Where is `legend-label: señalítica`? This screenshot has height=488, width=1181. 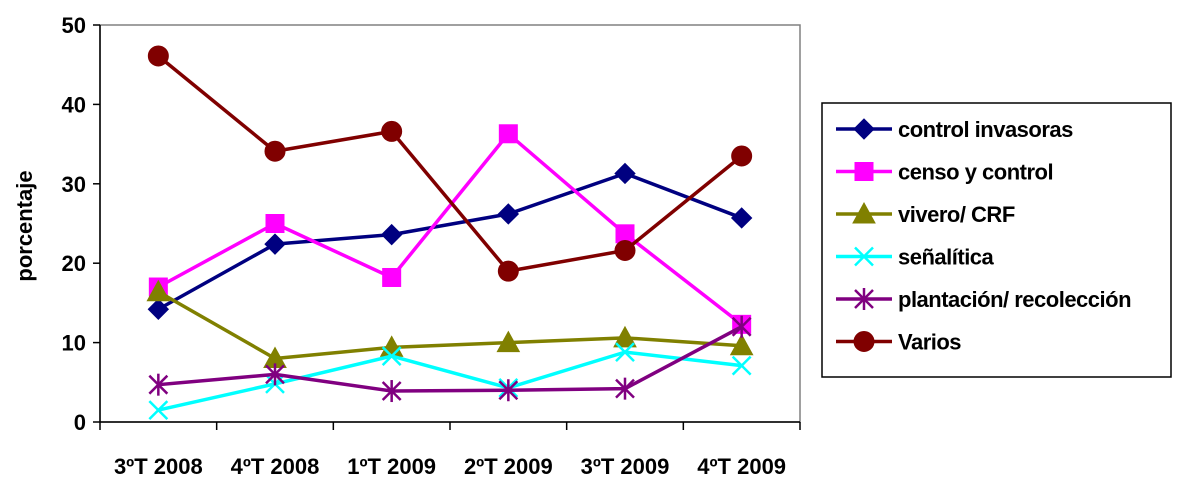 legend-label: señalítica is located at coordinates (946, 257).